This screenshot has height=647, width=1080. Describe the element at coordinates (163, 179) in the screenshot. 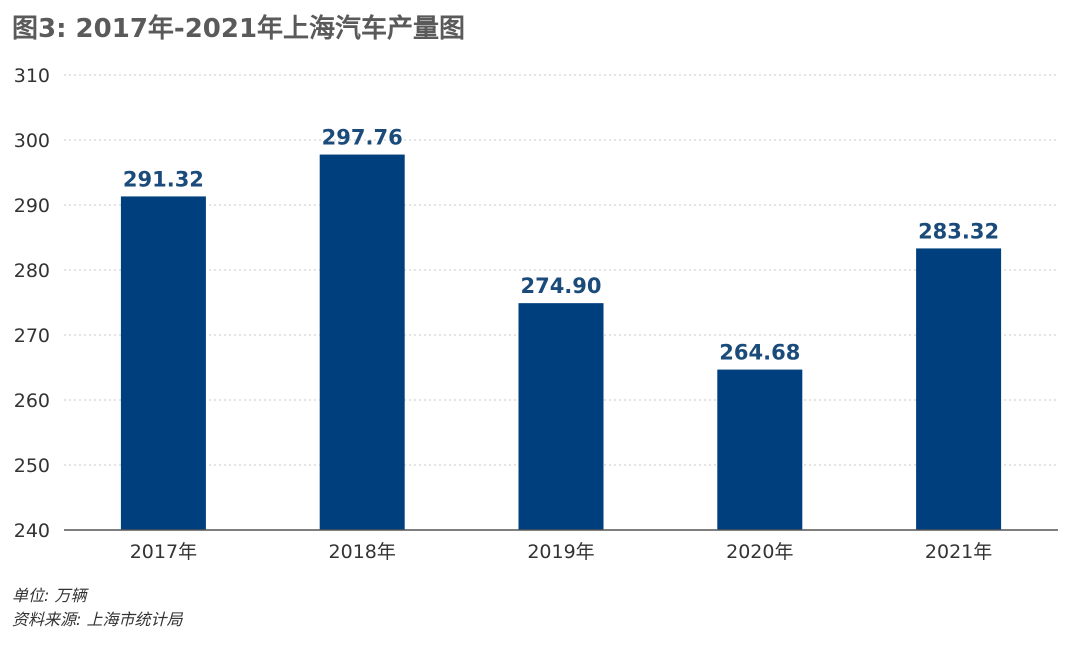

I see `value-label: 291.32` at that location.